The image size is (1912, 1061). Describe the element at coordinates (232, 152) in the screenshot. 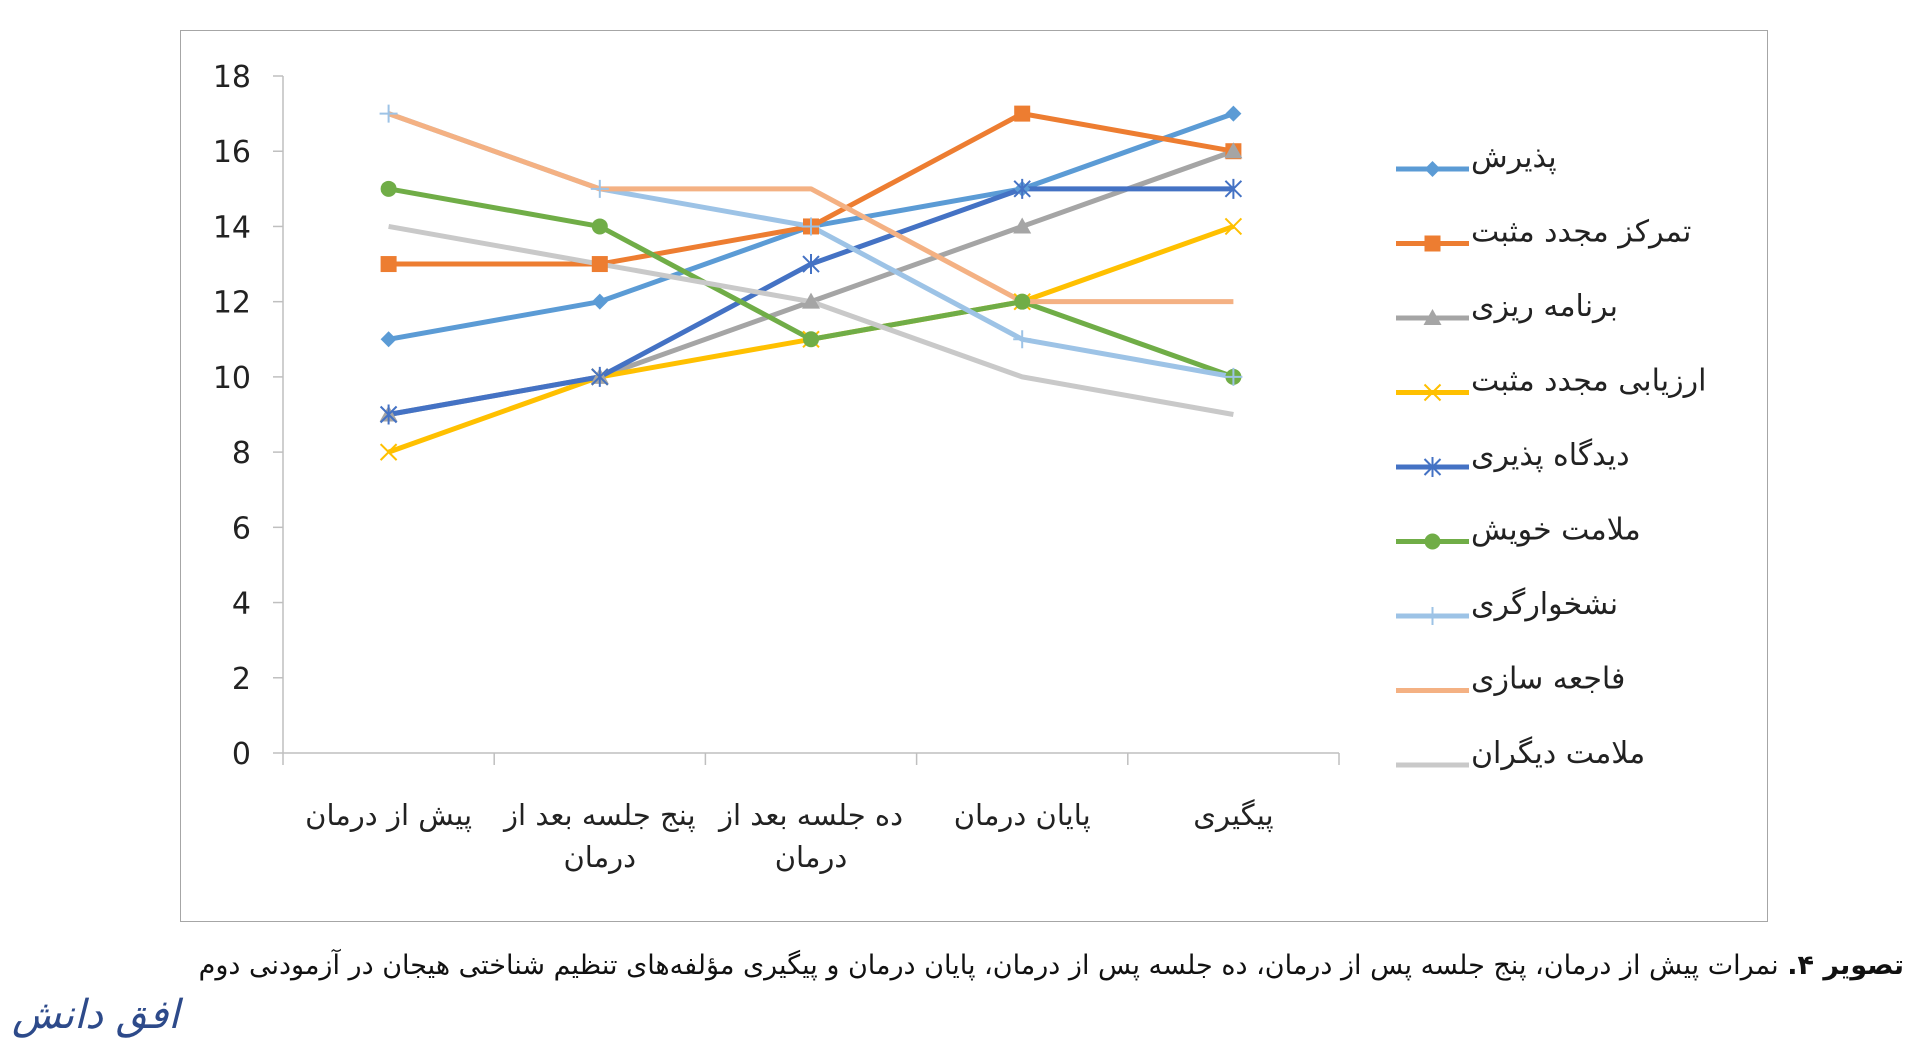

I see `y-tick-label: 16` at that location.